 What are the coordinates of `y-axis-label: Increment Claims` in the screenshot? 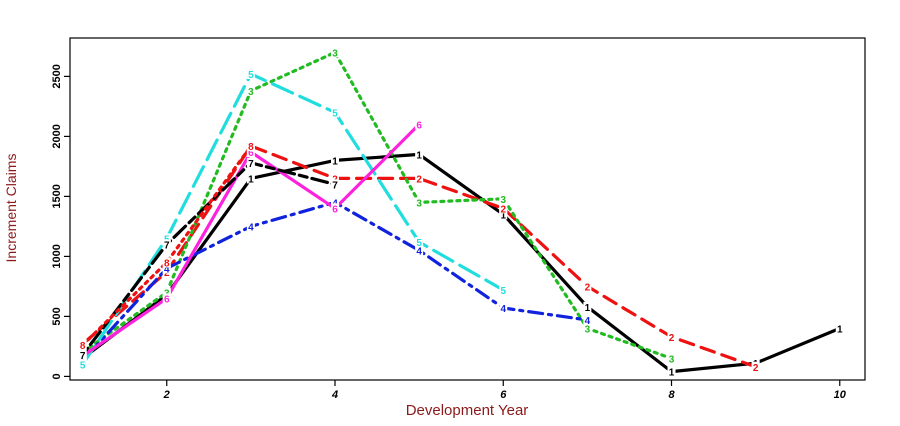 It's located at (11, 208).